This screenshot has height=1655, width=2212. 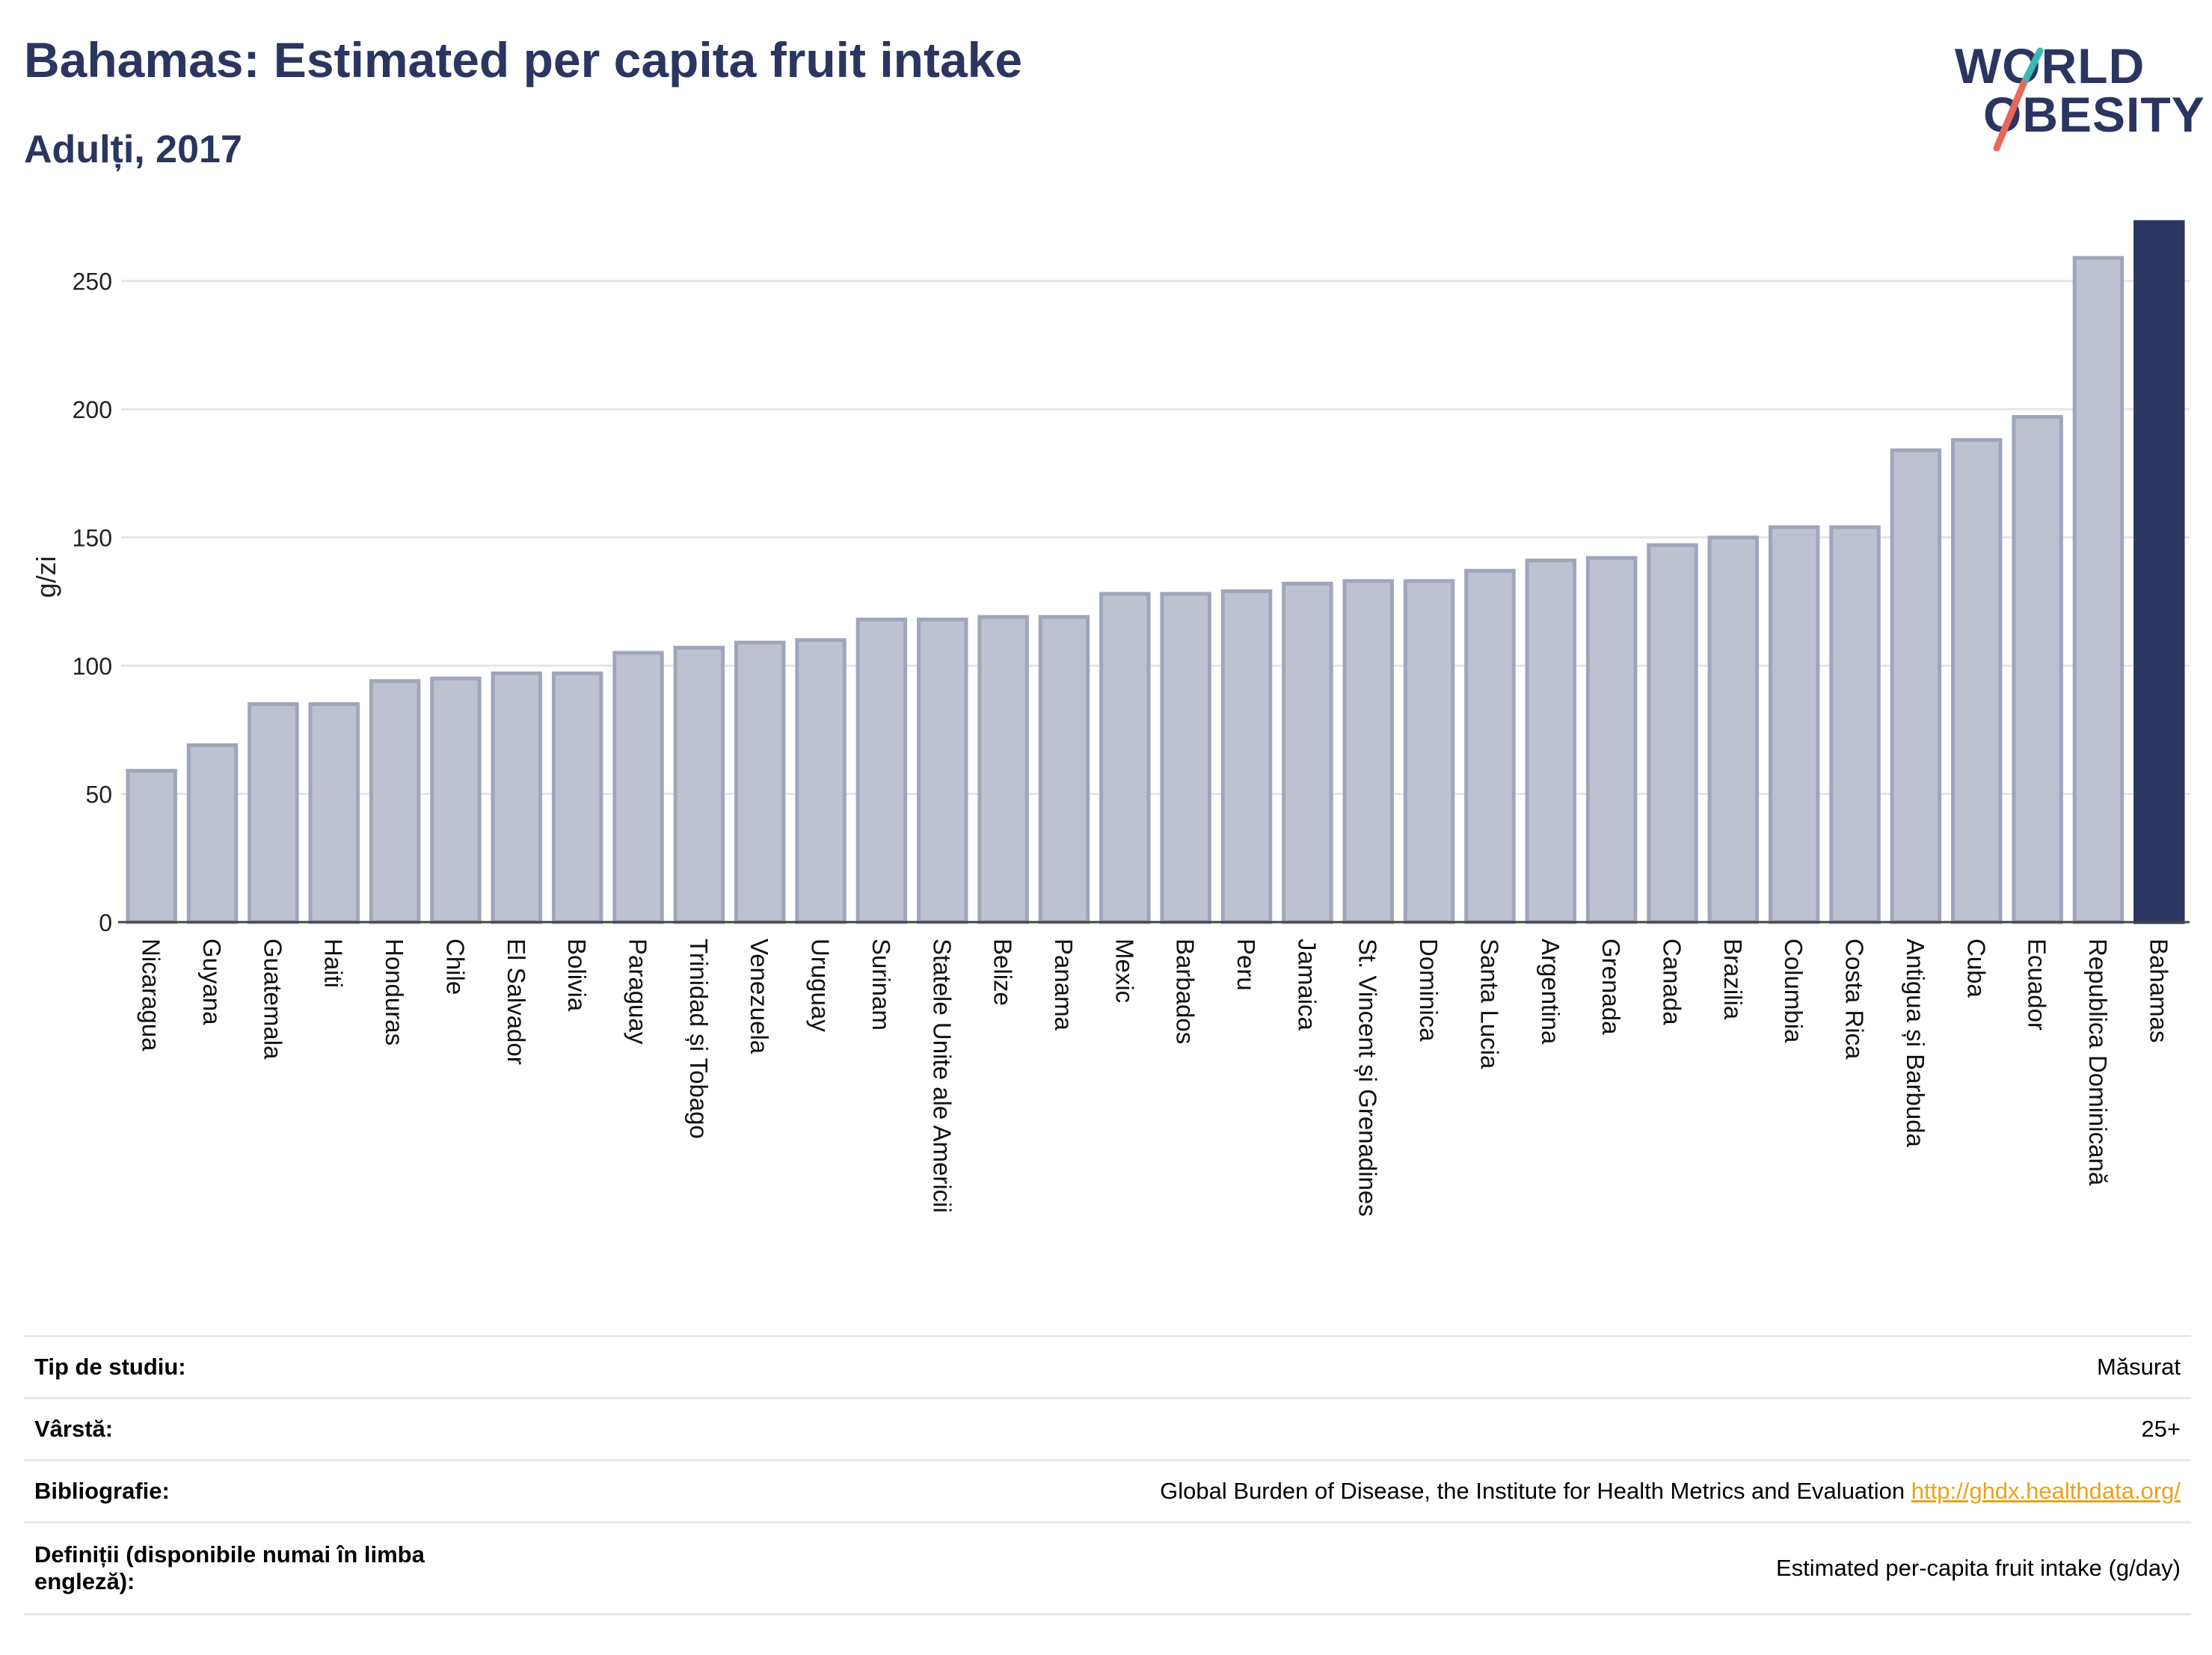 What do you see at coordinates (699, 784) in the screenshot?
I see `bar-trinidad-și-tobago` at bounding box center [699, 784].